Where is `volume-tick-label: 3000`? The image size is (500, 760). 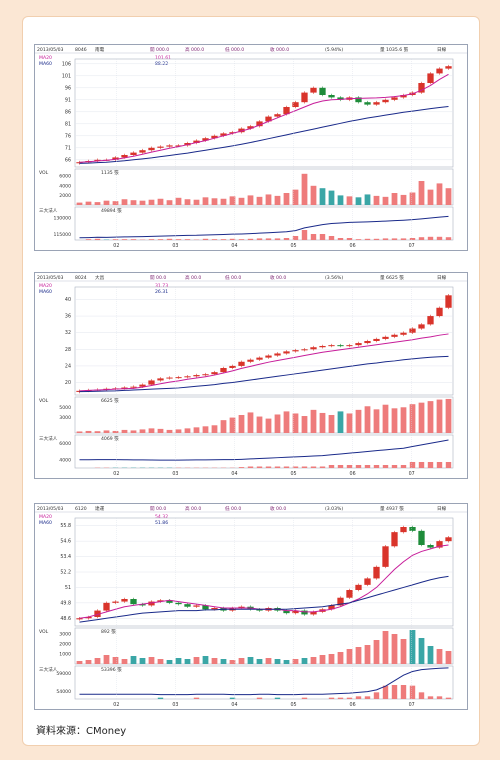 volume-tick-label: 3000 is located at coordinates (65, 635).